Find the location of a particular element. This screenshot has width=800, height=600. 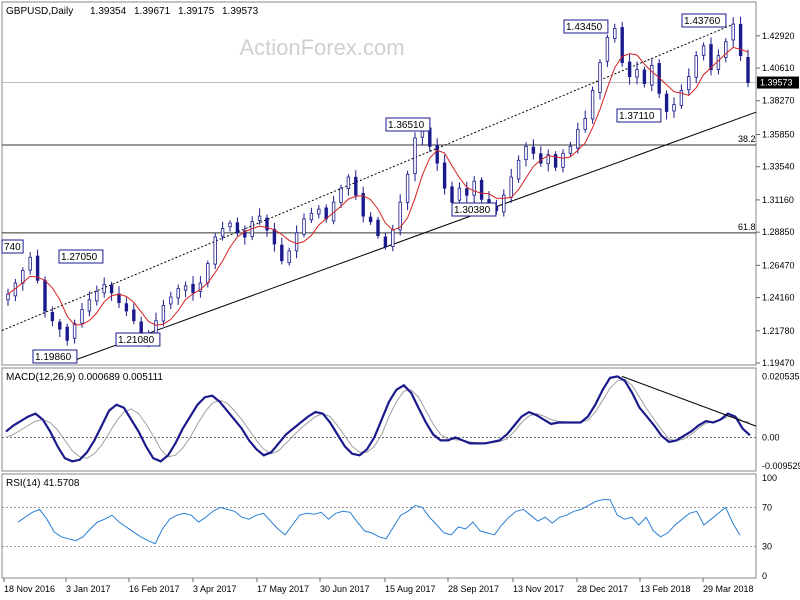

close-value: 1.39573 is located at coordinates (240, 11).